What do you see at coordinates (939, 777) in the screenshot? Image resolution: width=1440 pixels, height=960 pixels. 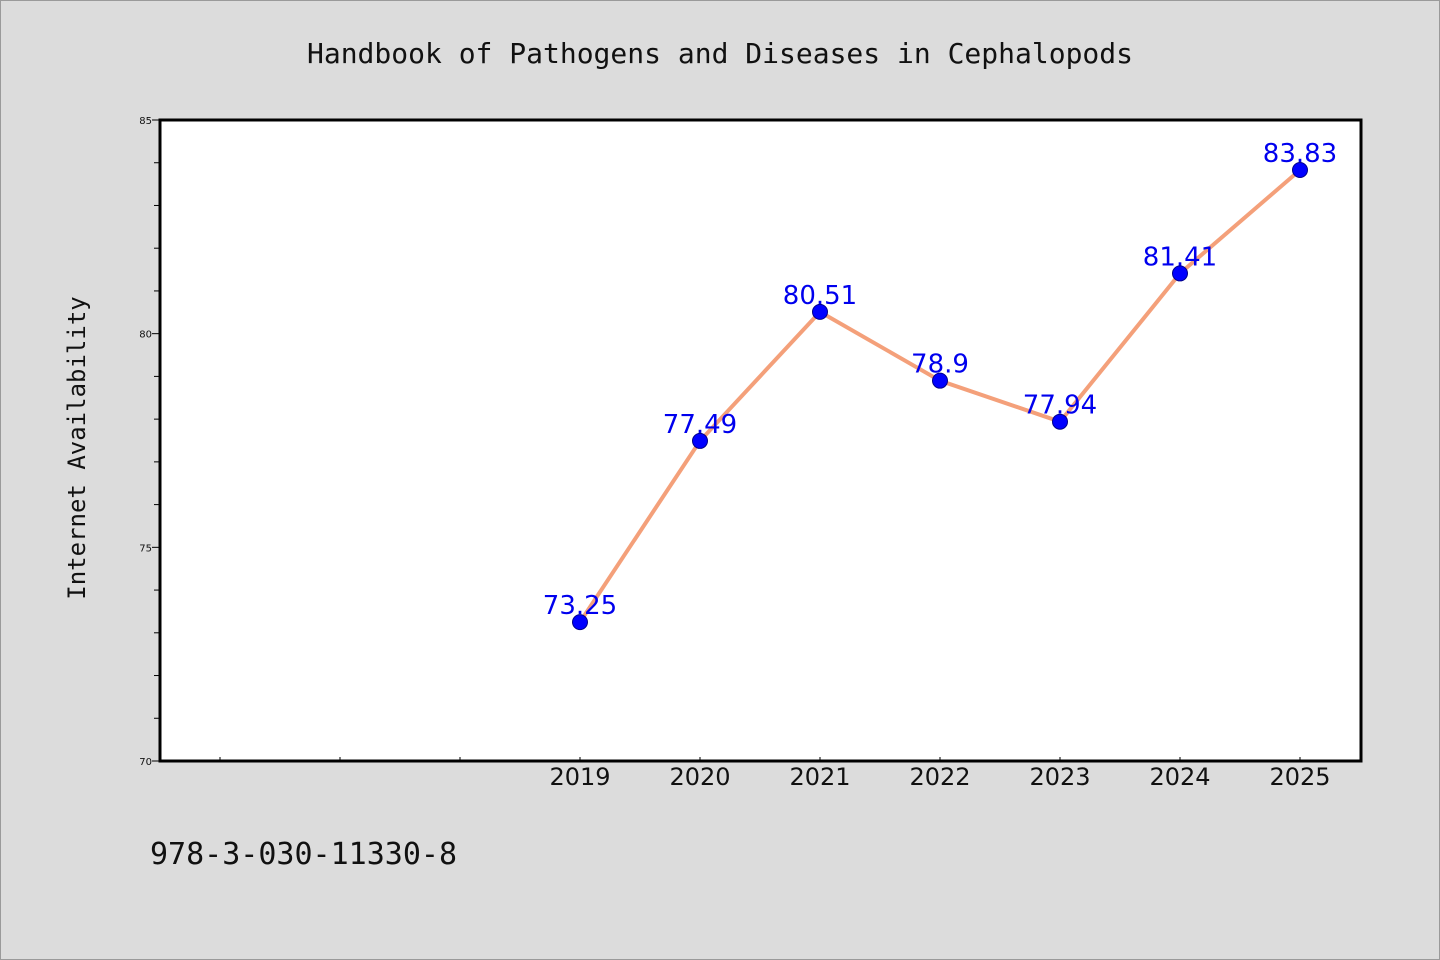 I see `x-tick-label: 2022` at bounding box center [939, 777].